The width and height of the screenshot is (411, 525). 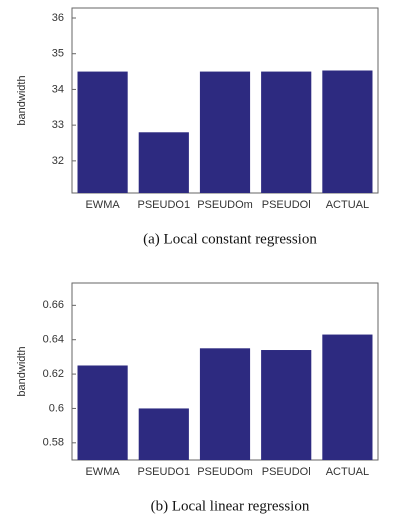 I want to click on y-tick-label: 34, so click(x=58, y=89).